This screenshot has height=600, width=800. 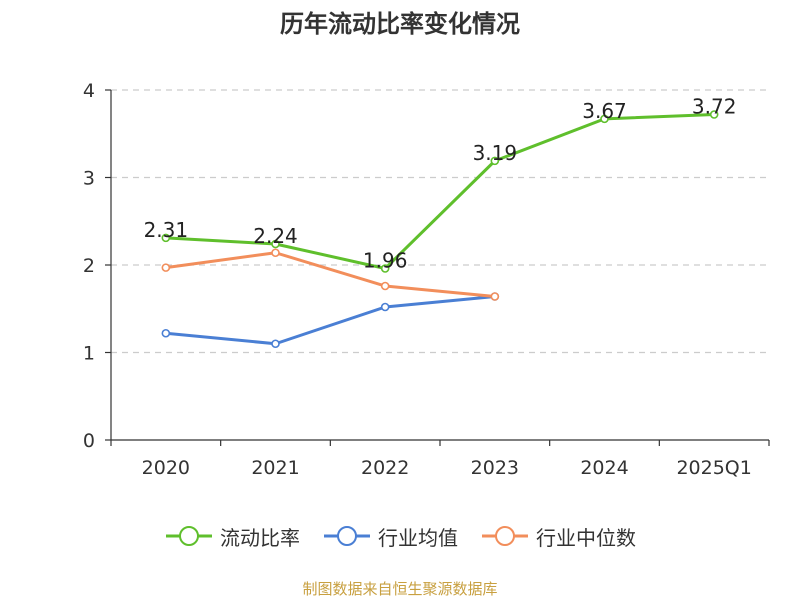 I want to click on legend: 流动比率 行业均值 行业中位数, so click(x=400, y=536).